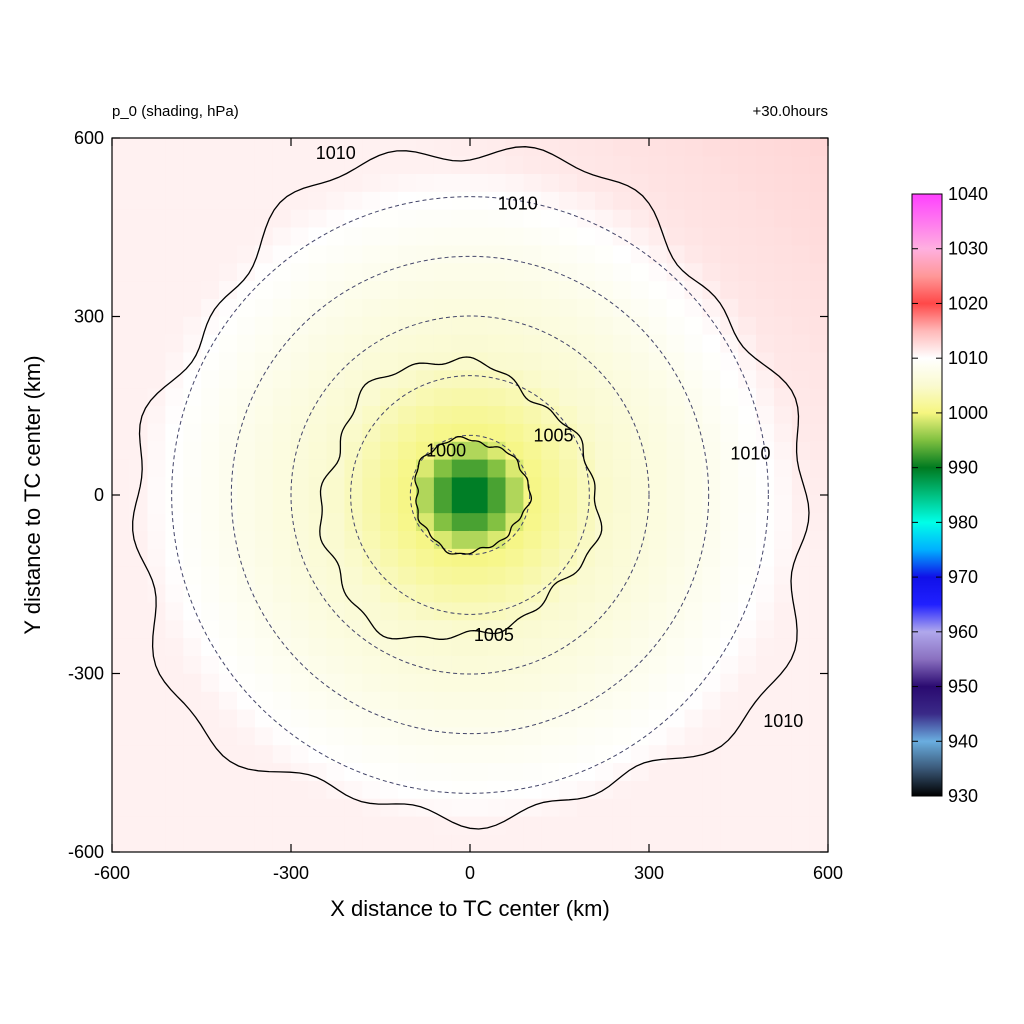 This screenshot has width=1024, height=1024. I want to click on x-tick-label: 600, so click(828, 873).